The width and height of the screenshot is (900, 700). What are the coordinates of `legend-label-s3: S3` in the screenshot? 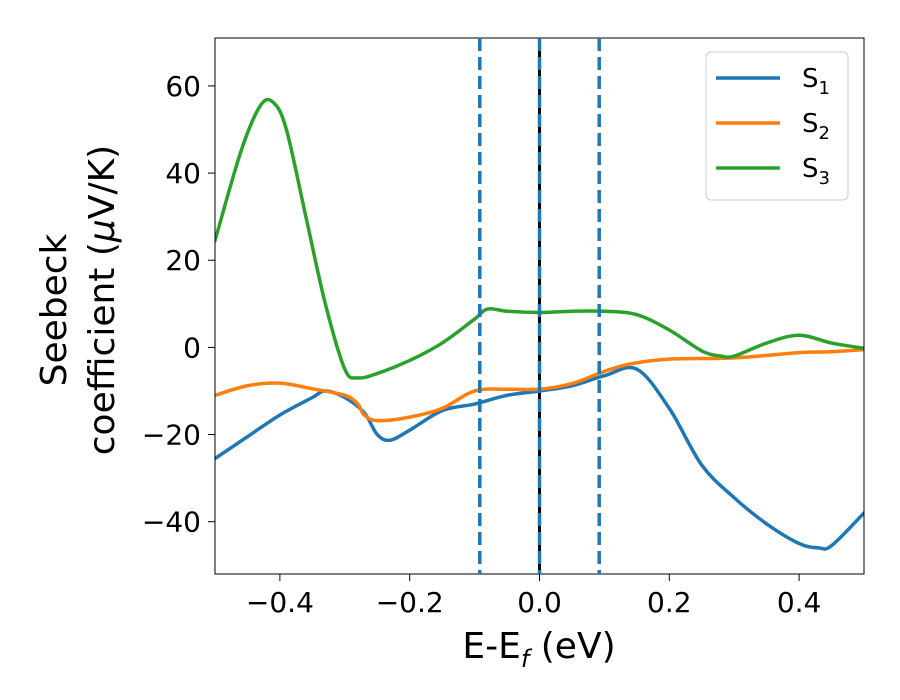 It's located at (816, 171).